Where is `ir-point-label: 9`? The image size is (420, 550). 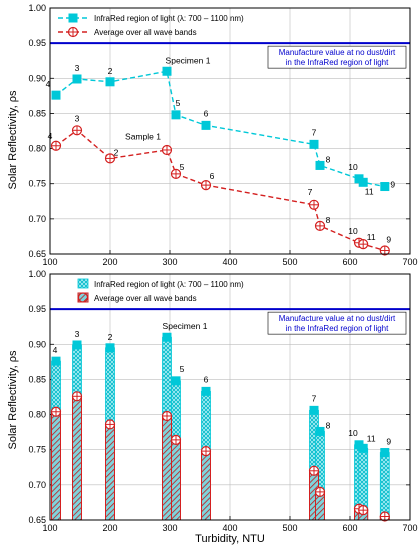 ir-point-label: 9 is located at coordinates (392, 185).